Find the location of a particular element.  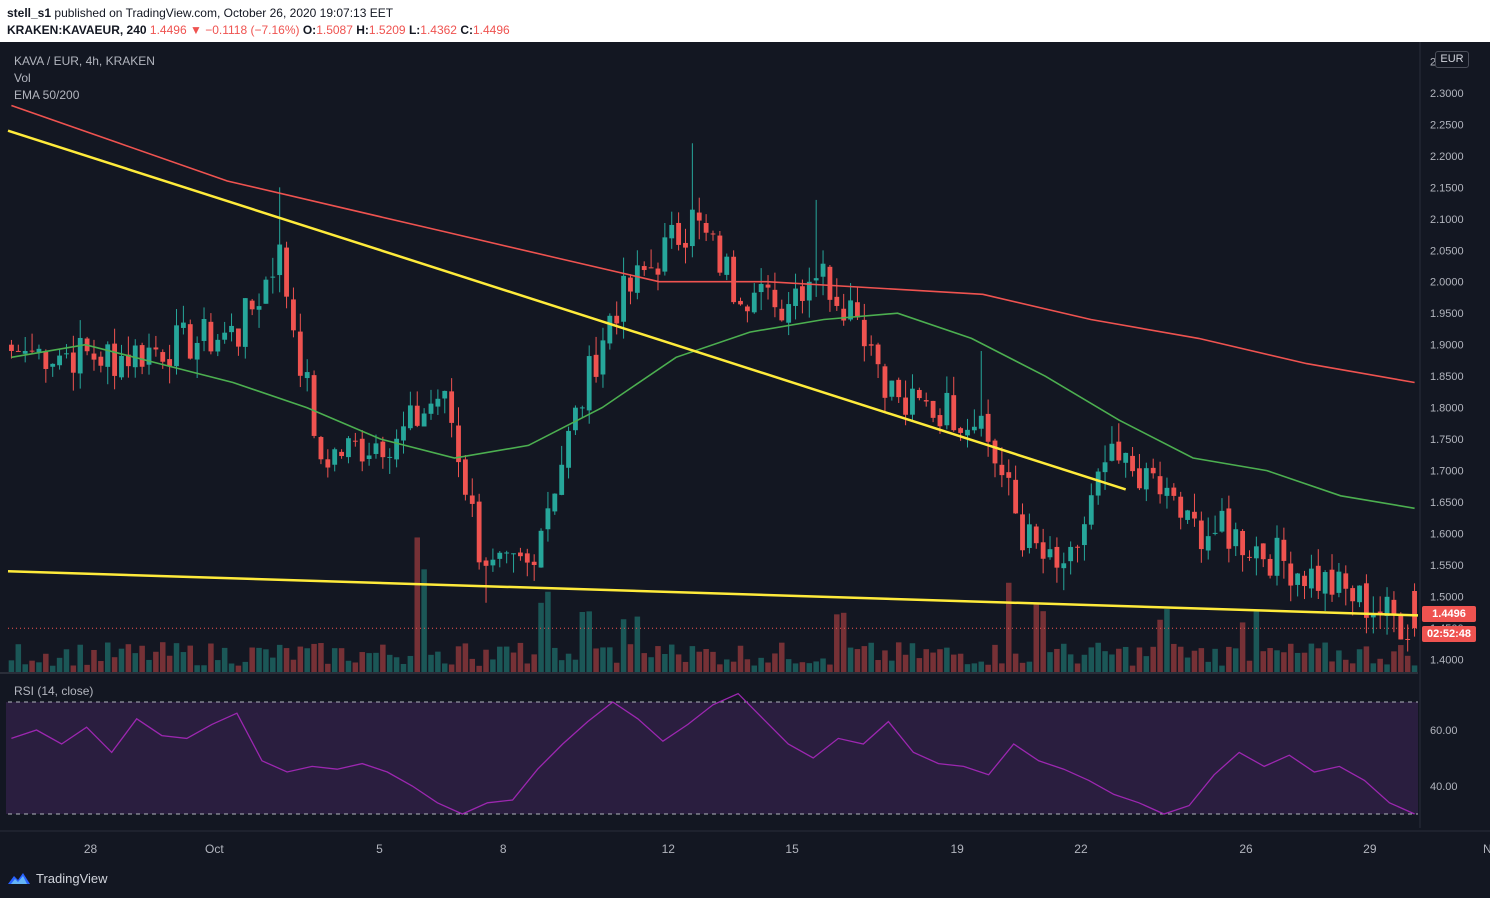

currency-label: EUR is located at coordinates (1452, 59).